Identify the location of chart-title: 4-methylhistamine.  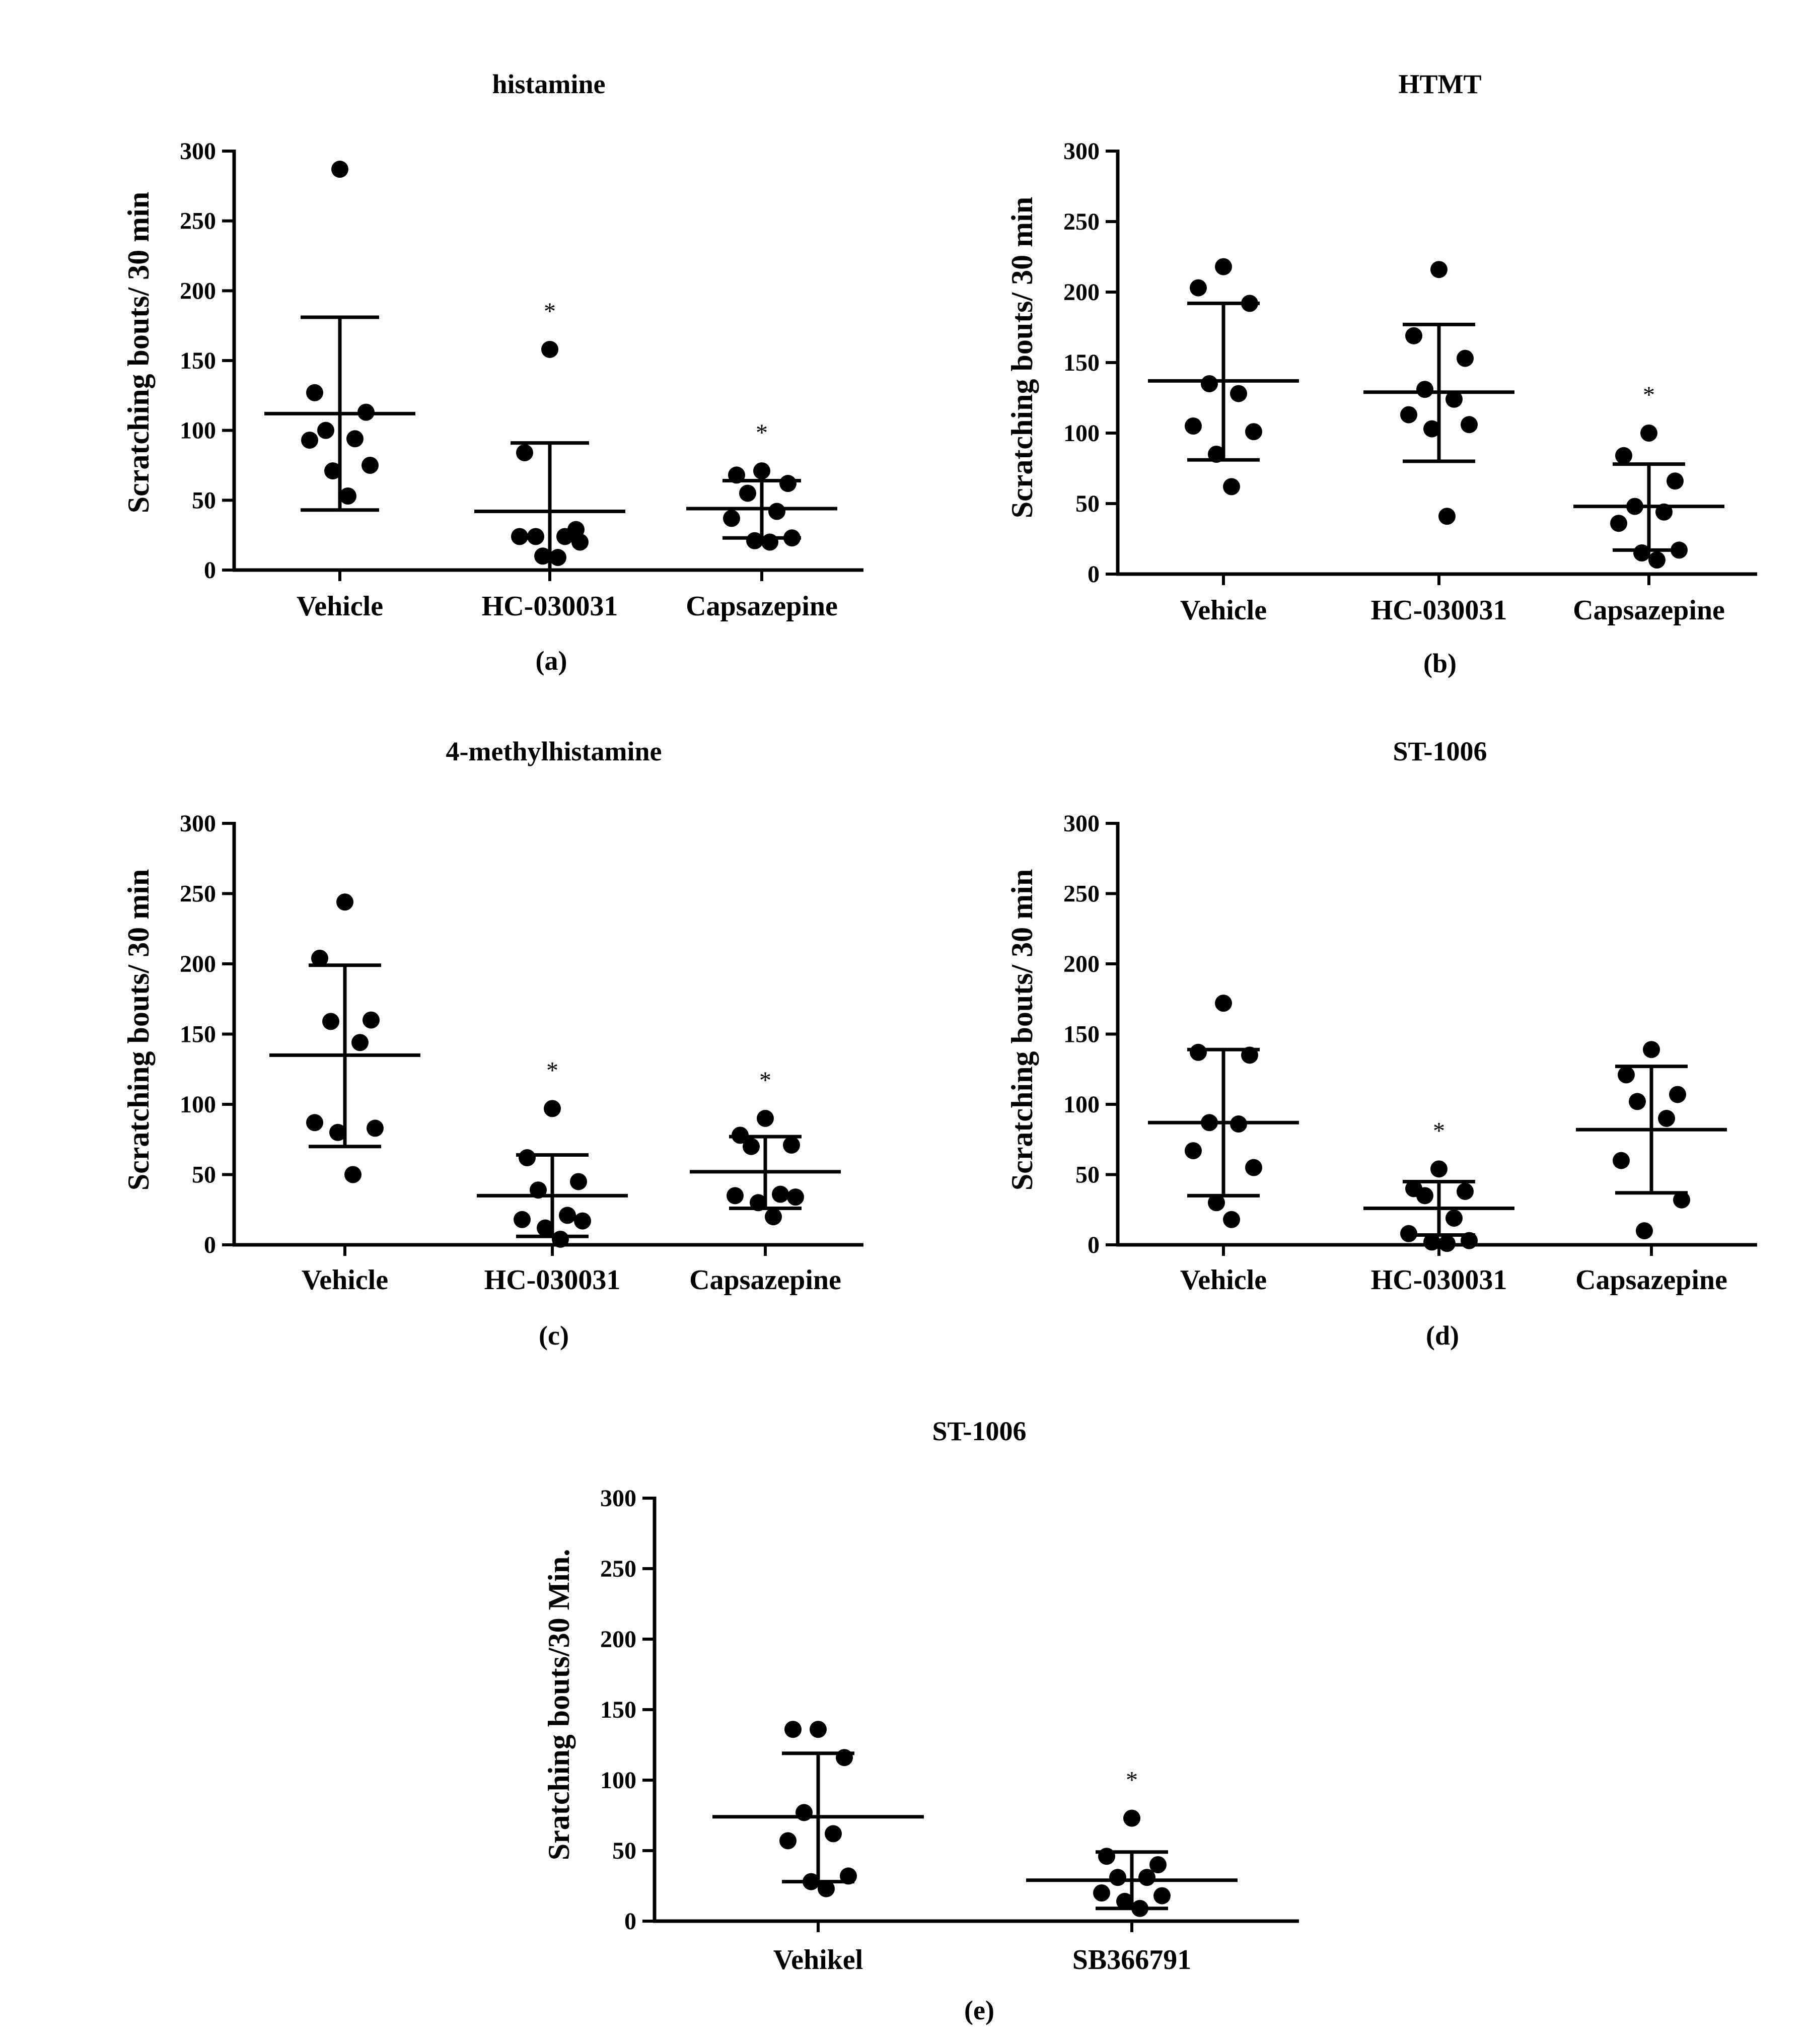
(554, 751).